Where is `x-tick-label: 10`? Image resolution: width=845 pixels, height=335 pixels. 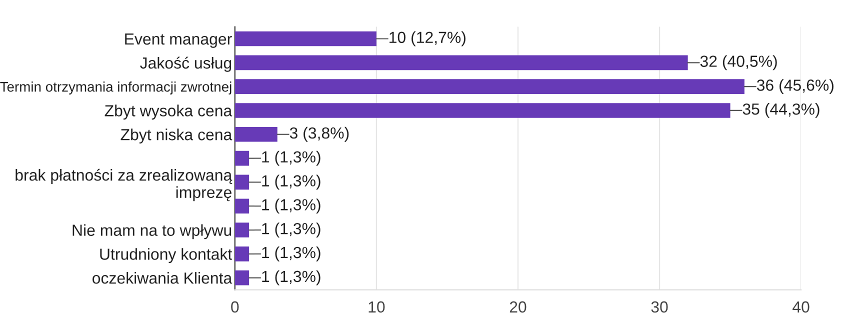 x-tick-label: 10 is located at coordinates (376, 307).